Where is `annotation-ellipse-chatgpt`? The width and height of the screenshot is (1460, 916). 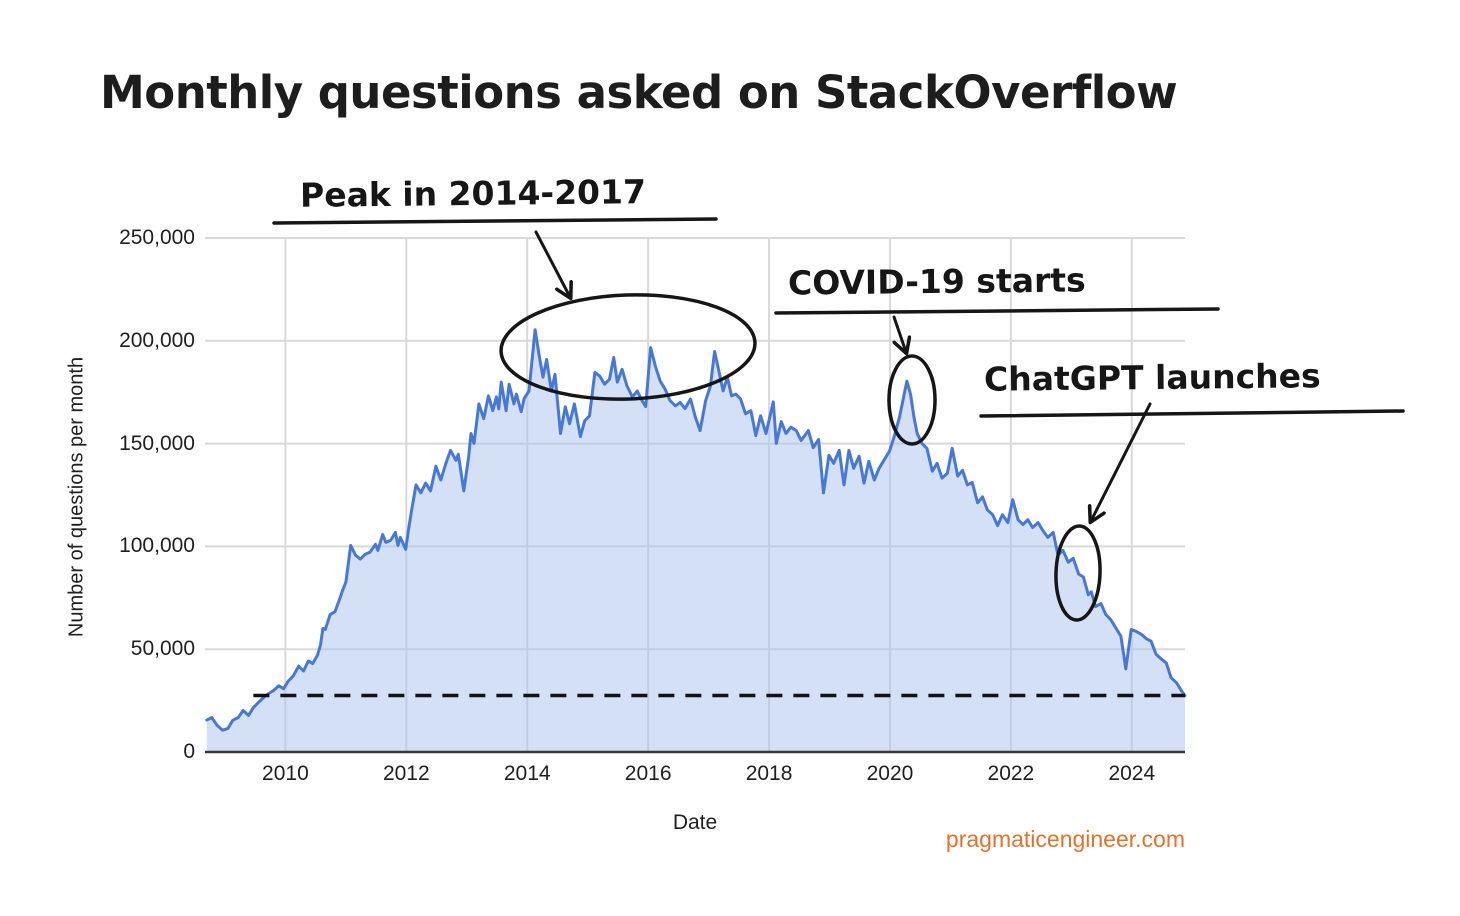
annotation-ellipse-chatgpt is located at coordinates (1078, 573).